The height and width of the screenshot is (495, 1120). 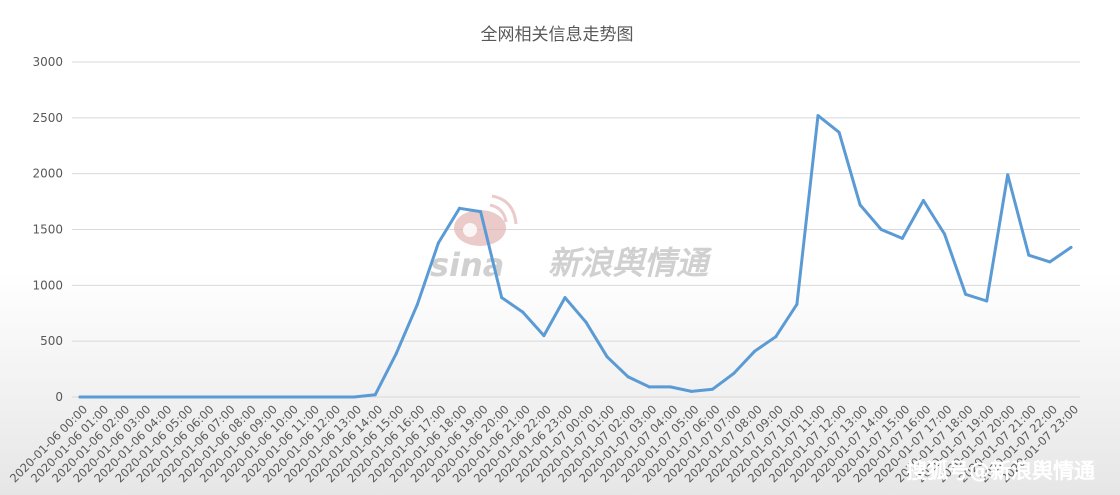 I want to click on y-tick-label: 2000, so click(x=47, y=174).